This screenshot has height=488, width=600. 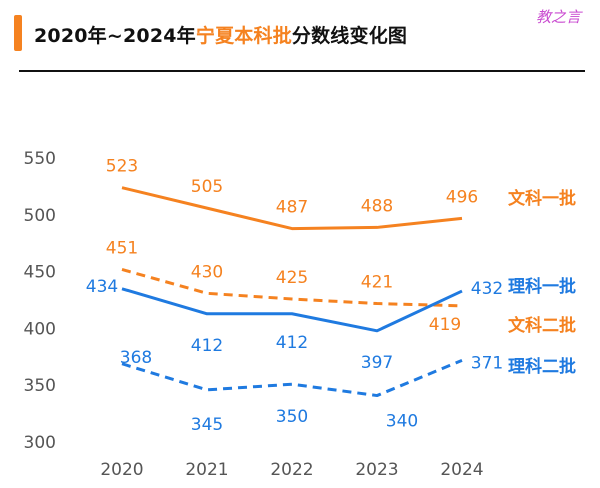 I want to click on data-label: 432, so click(x=487, y=289).